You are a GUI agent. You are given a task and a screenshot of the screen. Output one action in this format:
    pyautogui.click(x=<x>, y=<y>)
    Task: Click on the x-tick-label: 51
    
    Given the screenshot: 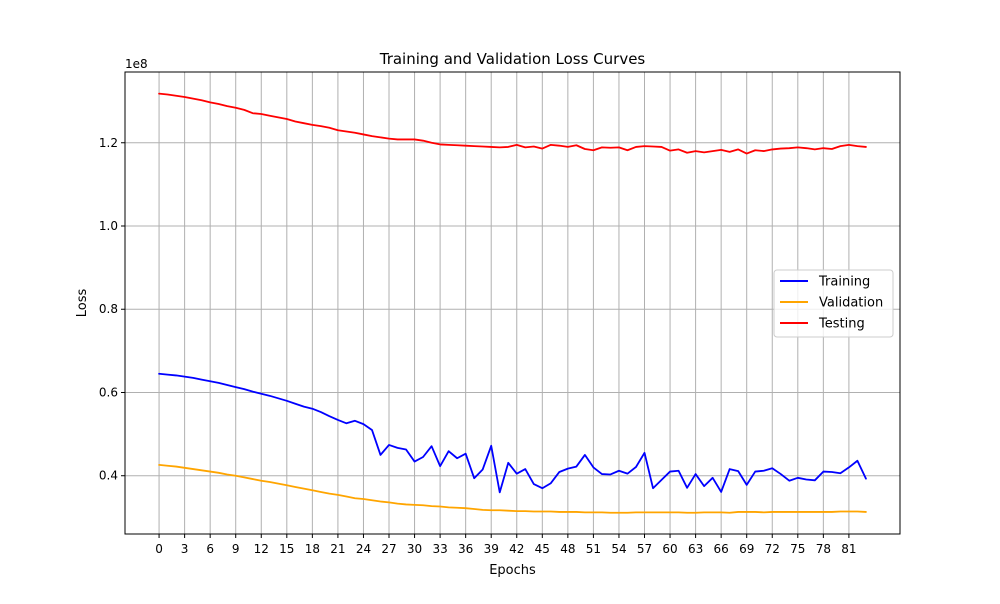 What is the action you would take?
    pyautogui.click(x=593, y=549)
    